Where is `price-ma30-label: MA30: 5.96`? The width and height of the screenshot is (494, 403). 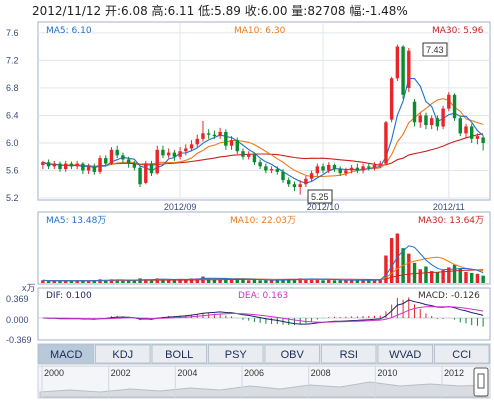
price-ma30-label: MA30: 5.96 is located at coordinates (458, 31).